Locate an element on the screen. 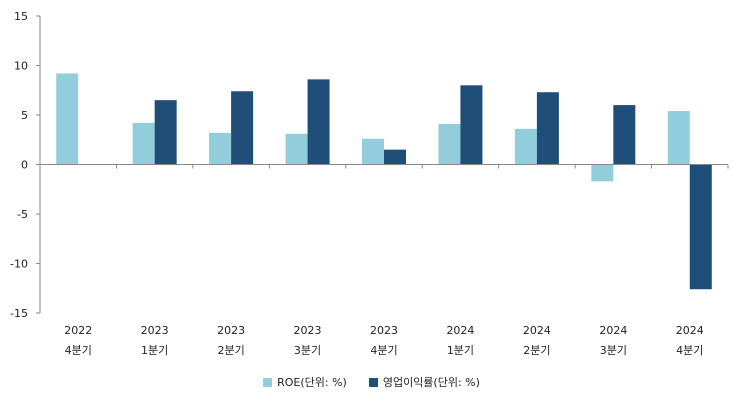 This screenshot has width=743, height=403. y-tick-label: -5 is located at coordinates (22, 214).